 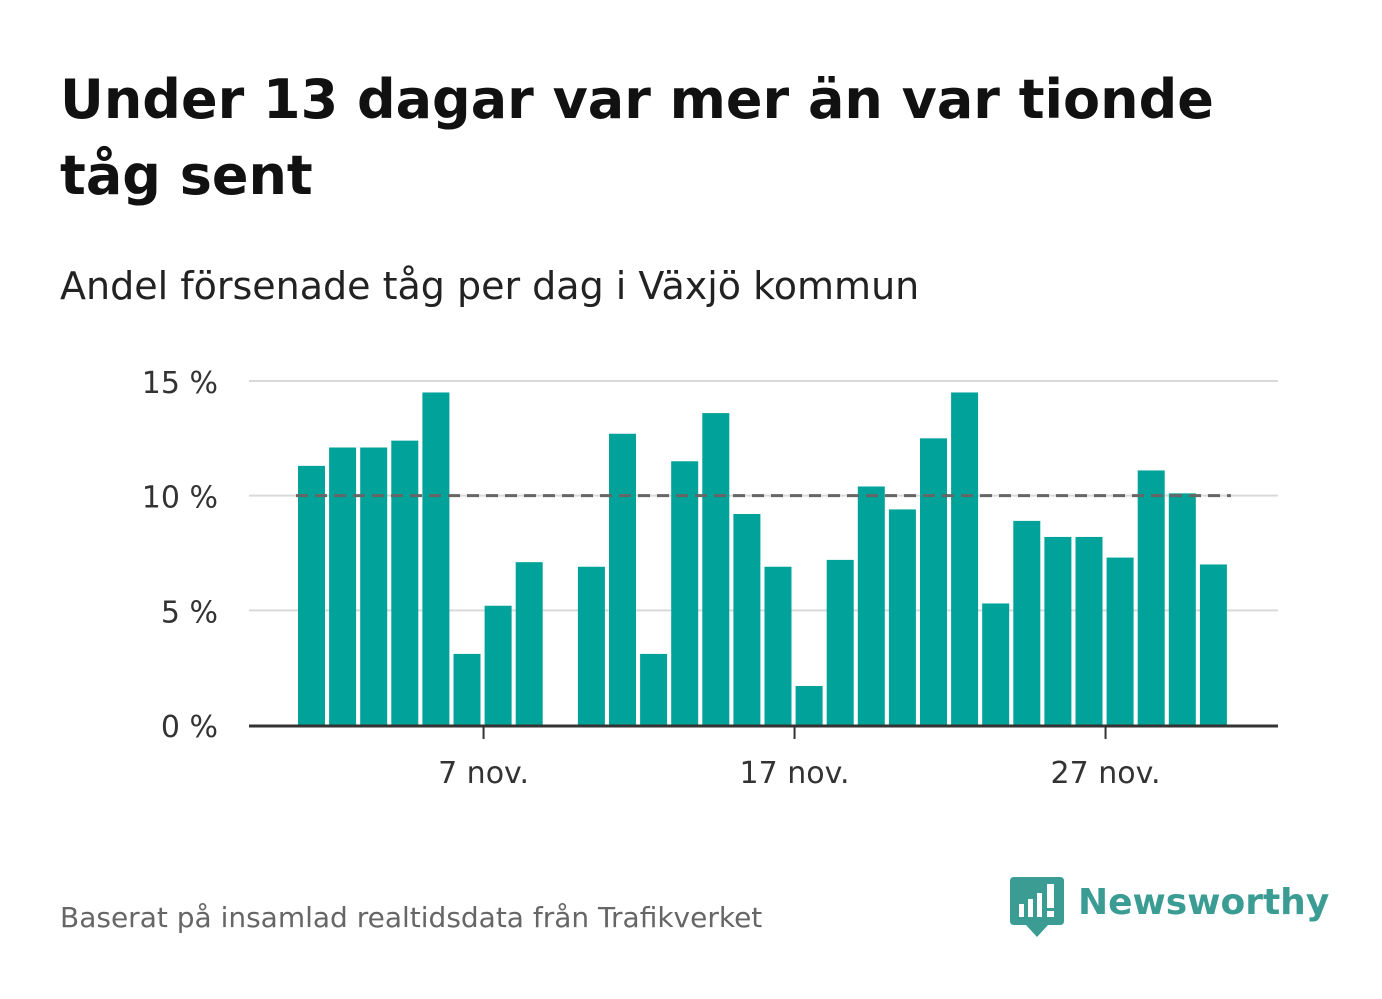 I want to click on brand-logo: Newsworthy, so click(x=1169, y=909).